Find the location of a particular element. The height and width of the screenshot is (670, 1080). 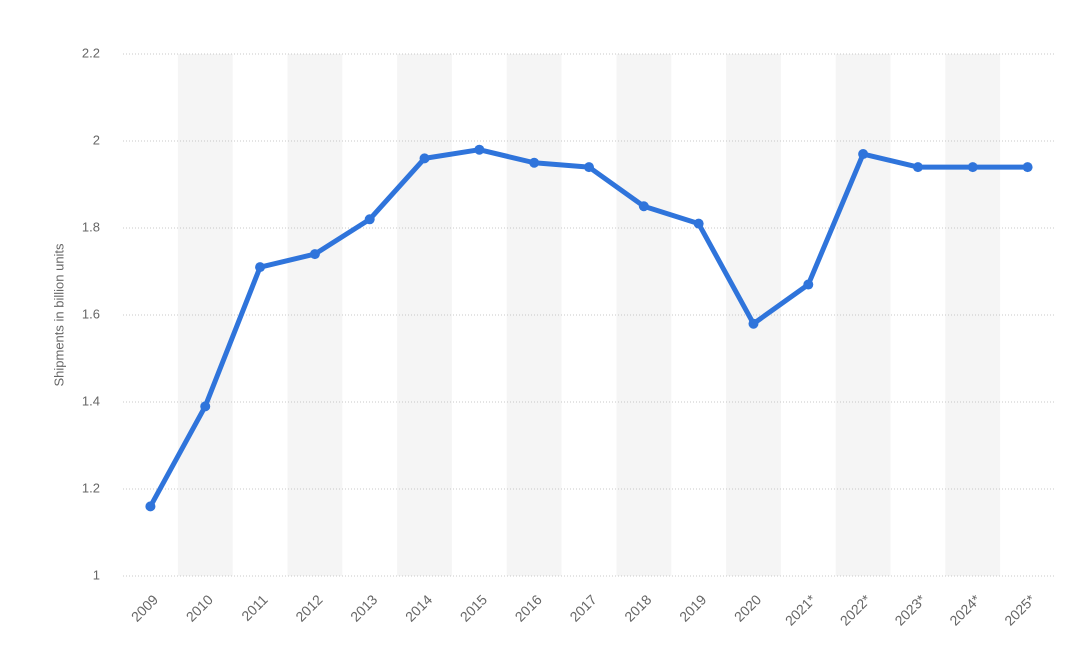

y-tick-label: 1 is located at coordinates (96, 574).